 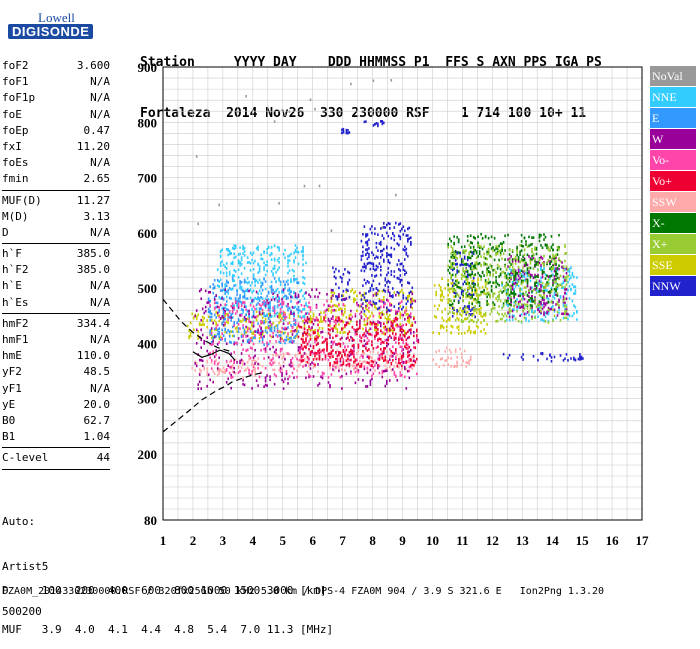 What do you see at coordinates (12, 388) in the screenshot?
I see `param-label: yF1` at bounding box center [12, 388].